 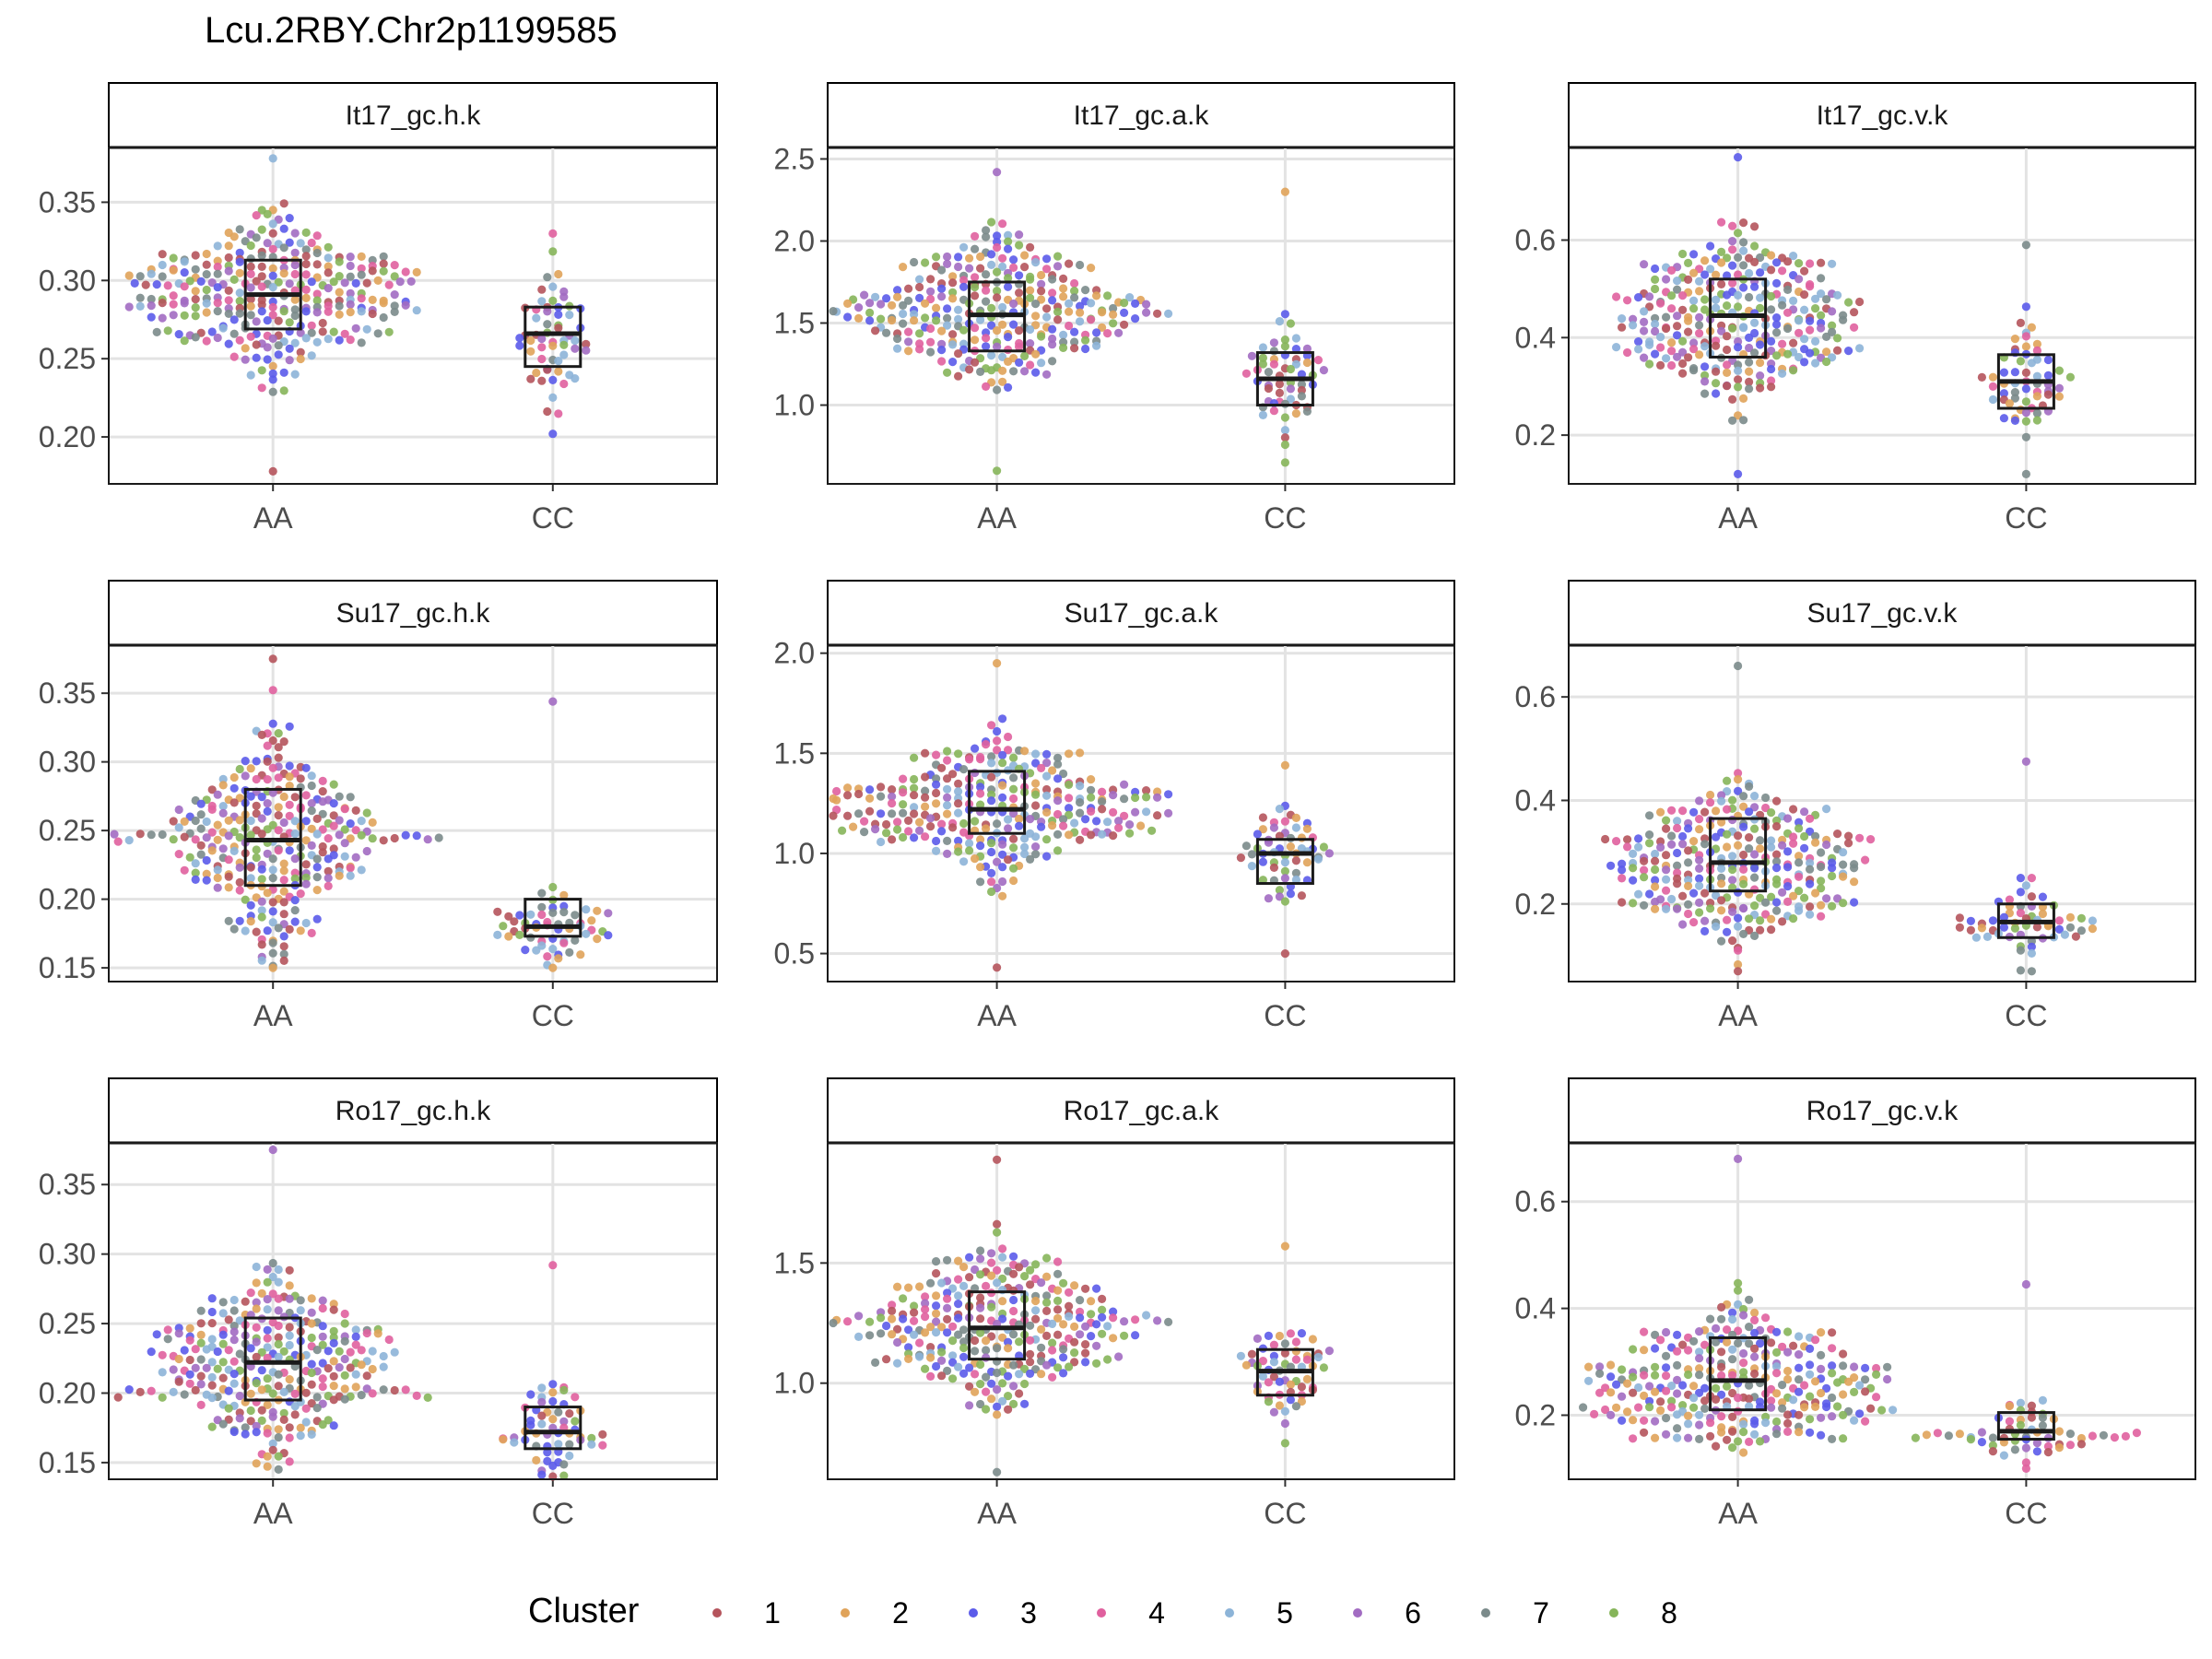 What do you see at coordinates (1141, 1110) in the screenshot?
I see `facet-strip` at bounding box center [1141, 1110].